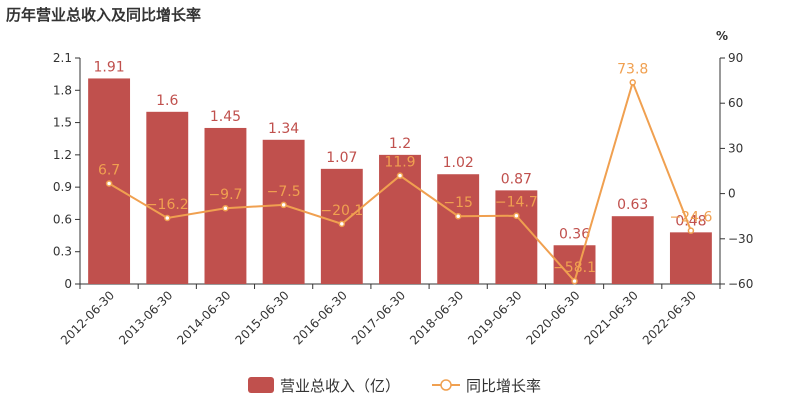 Image resolution: width=800 pixels, height=400 pixels. Describe the element at coordinates (203, 317) in the screenshot. I see `x-tick-label: 2014-06-30` at that location.